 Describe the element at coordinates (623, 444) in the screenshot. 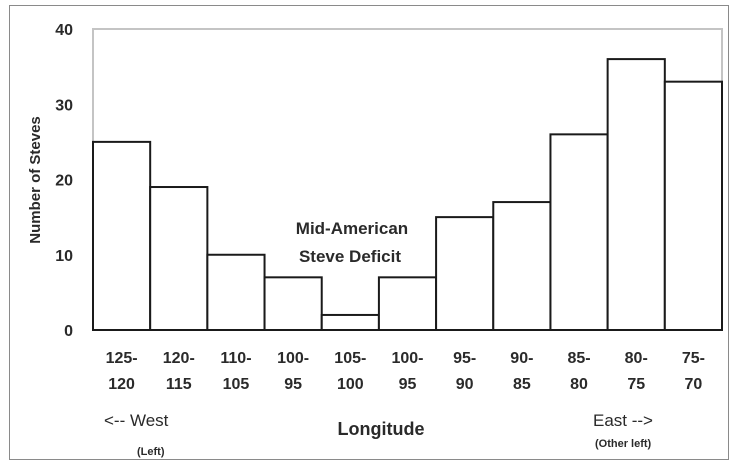

I see `east-sublabel: (Other left)` at that location.